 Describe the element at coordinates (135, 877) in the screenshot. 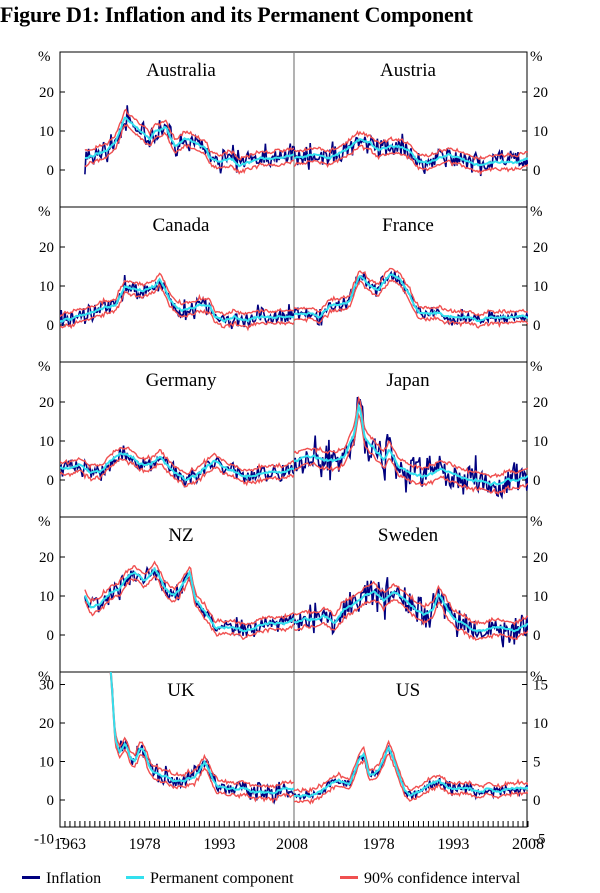

I see `legend-swatch-permanent` at that location.